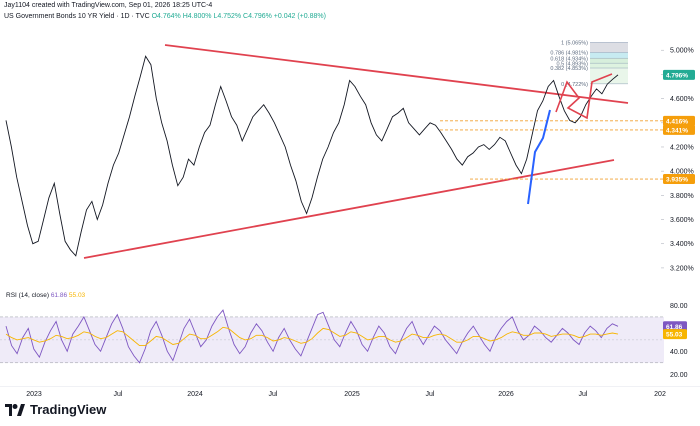 The width and height of the screenshot is (700, 426). I want to click on price-tick-label: 3.400%, so click(682, 244).